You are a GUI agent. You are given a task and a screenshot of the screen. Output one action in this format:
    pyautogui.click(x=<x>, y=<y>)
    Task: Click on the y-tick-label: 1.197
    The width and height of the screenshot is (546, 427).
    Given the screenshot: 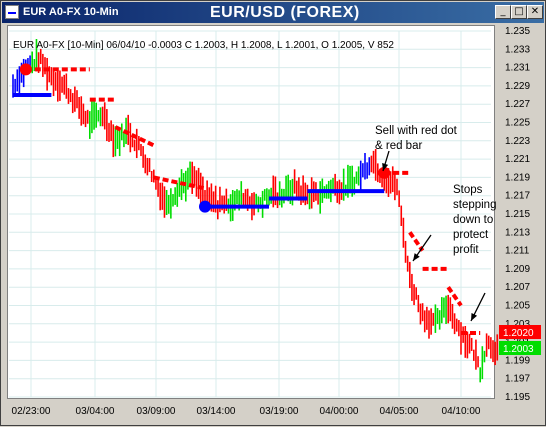 What is the action you would take?
    pyautogui.click(x=517, y=379)
    